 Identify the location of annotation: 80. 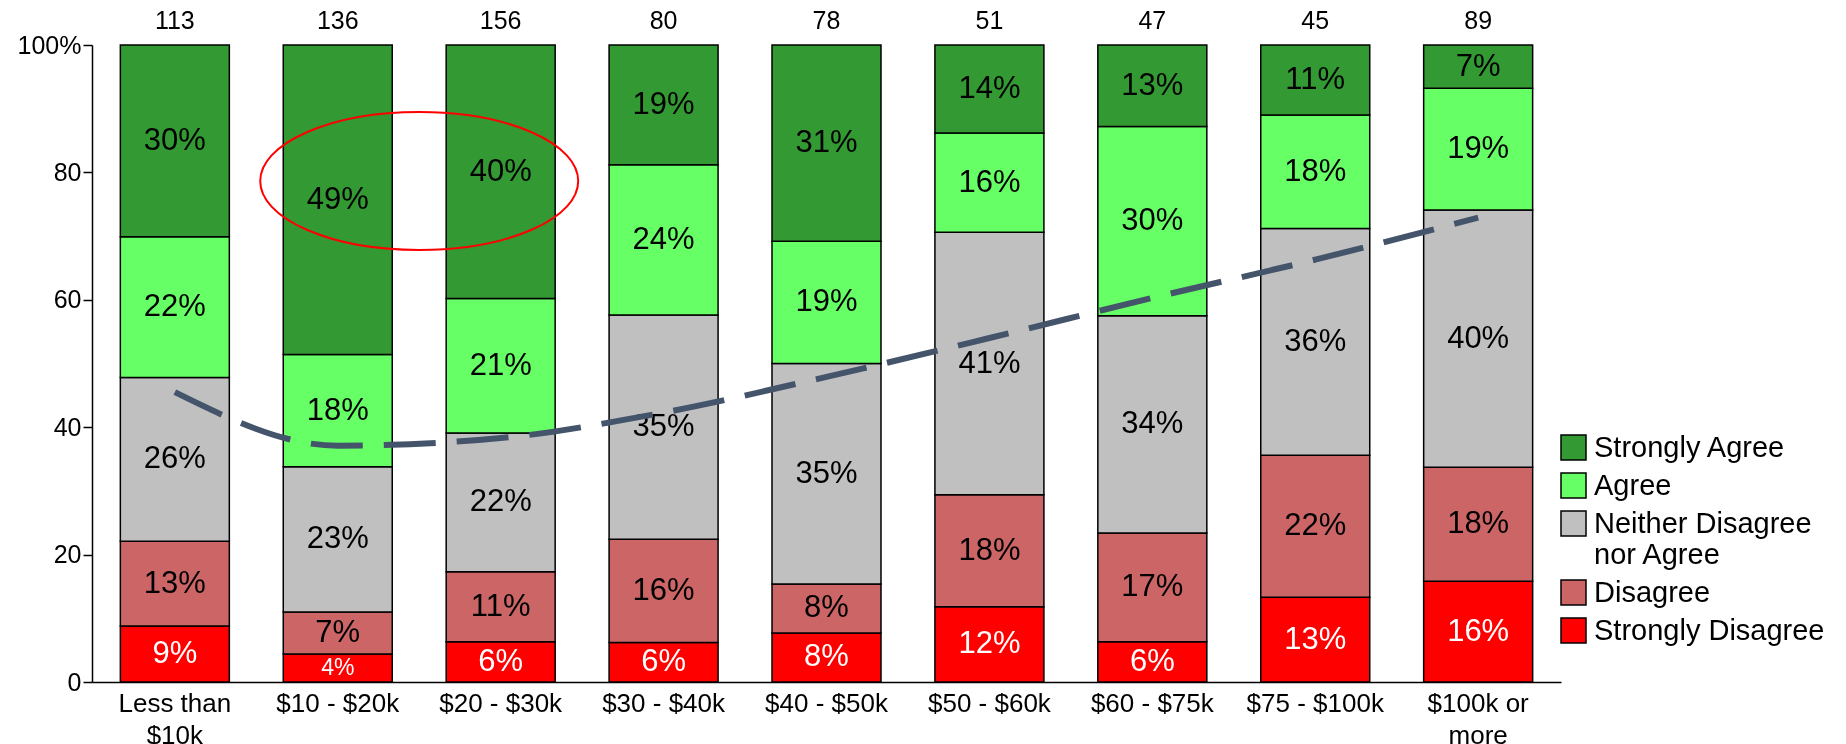
(663, 20).